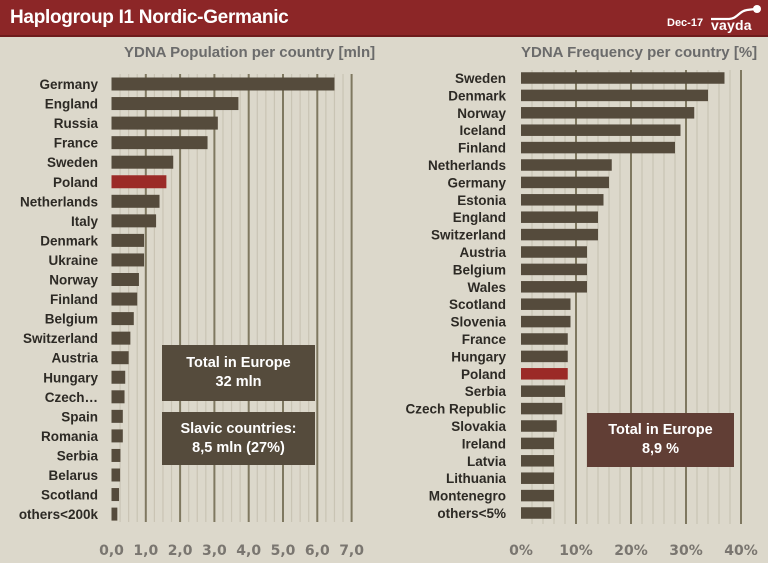  Describe the element at coordinates (479, 217) in the screenshot. I see `right-category-label: England` at that location.